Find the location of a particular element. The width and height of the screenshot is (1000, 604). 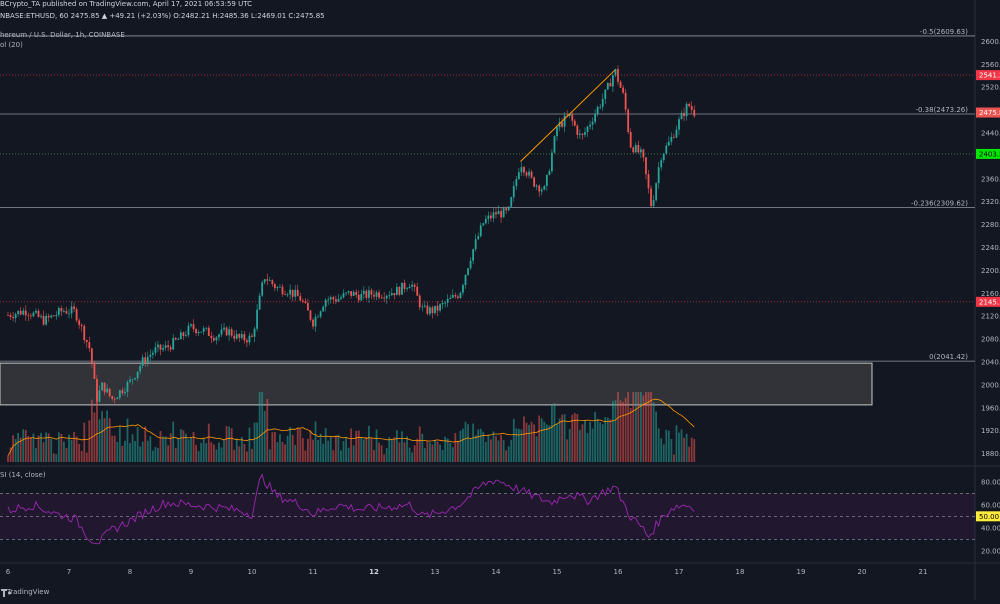

price-tick-label: 2120.00 is located at coordinates (990, 317).